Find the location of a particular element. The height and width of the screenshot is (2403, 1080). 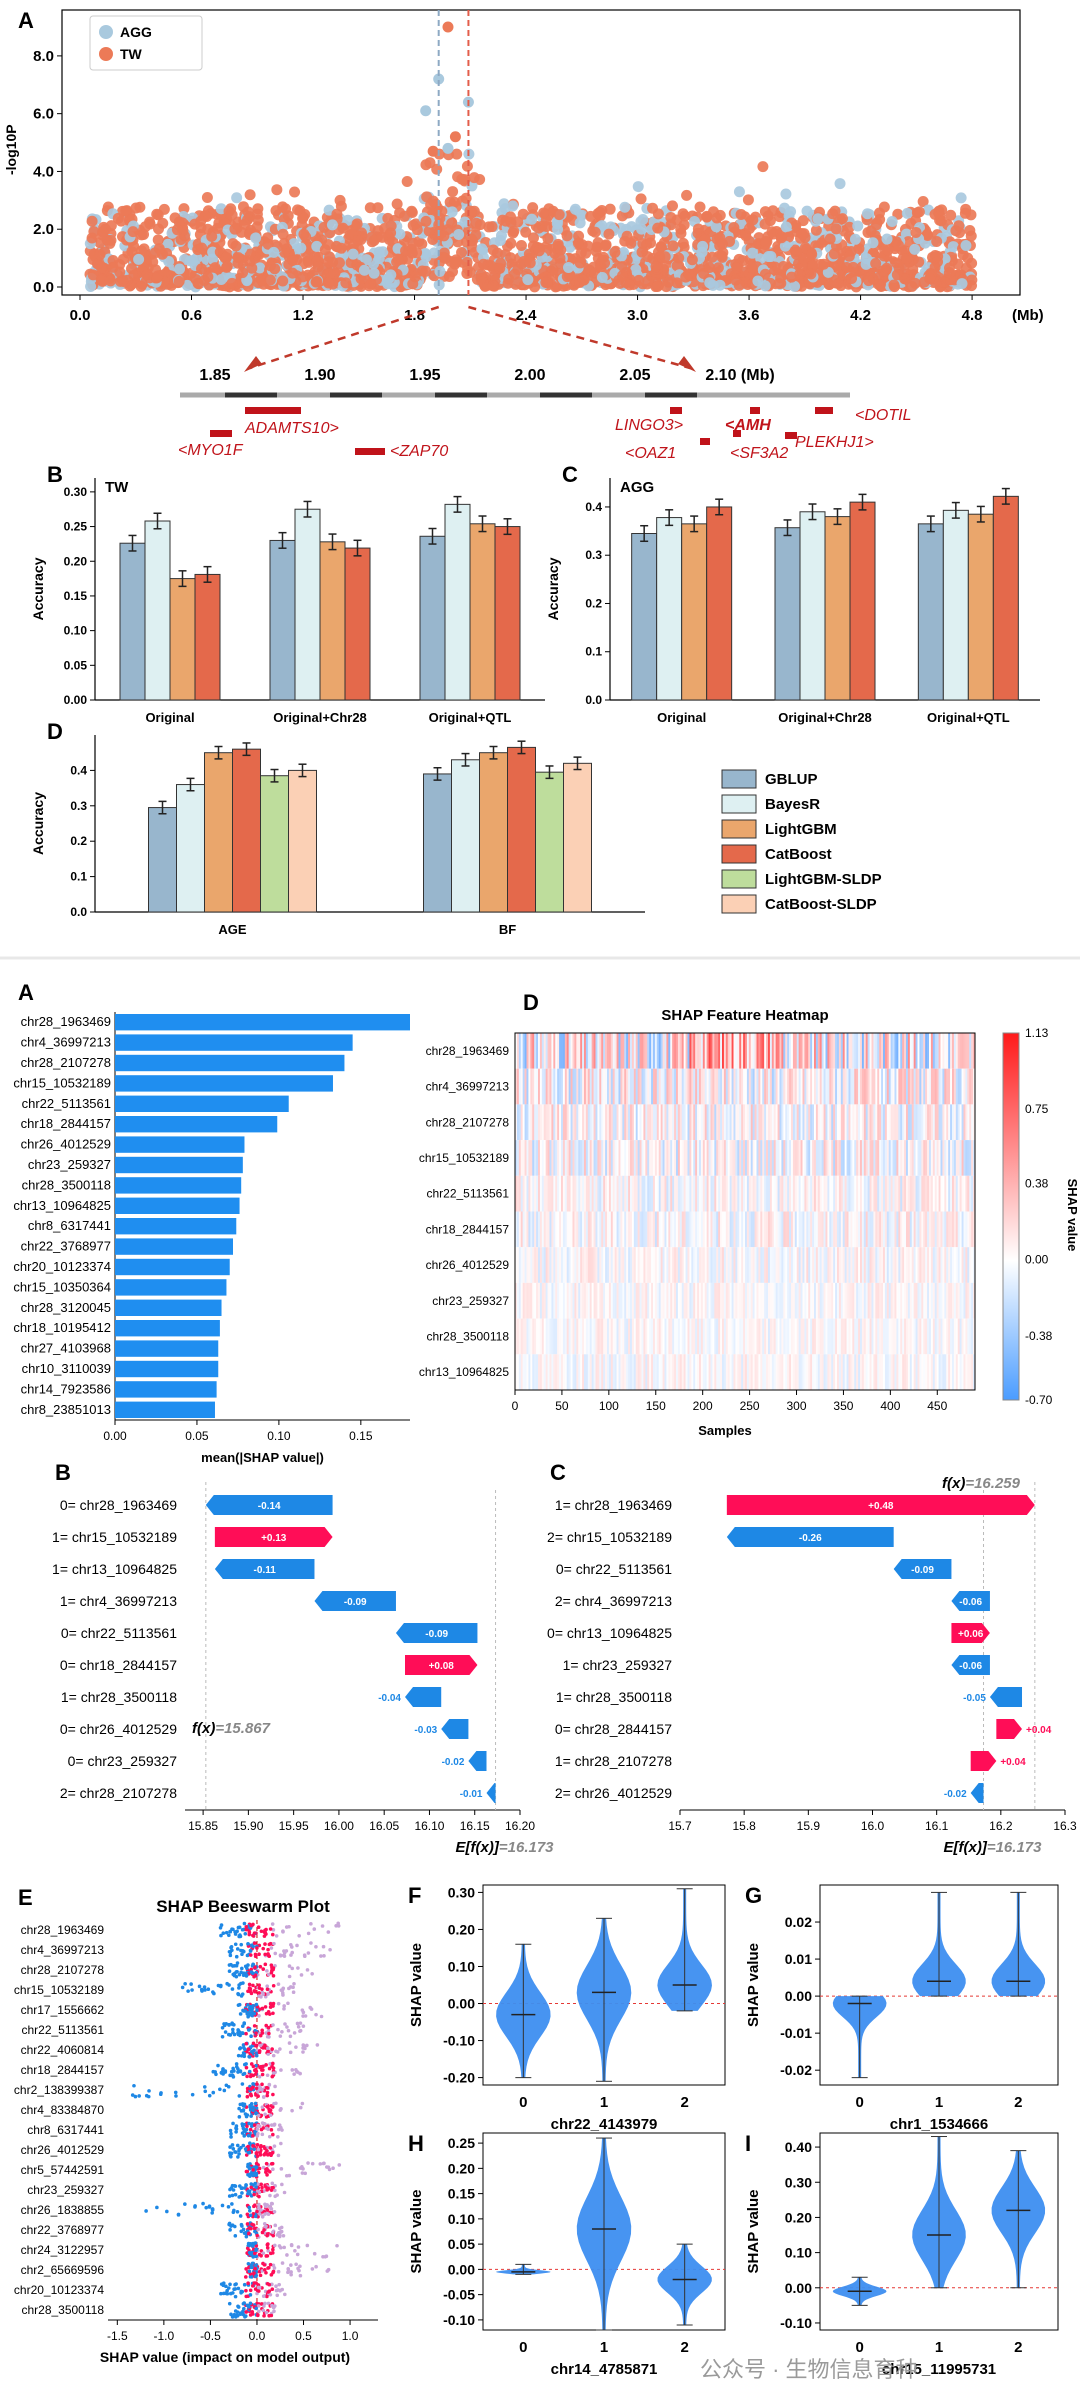

track-tick-label: 1.85 is located at coordinates (214, 375).